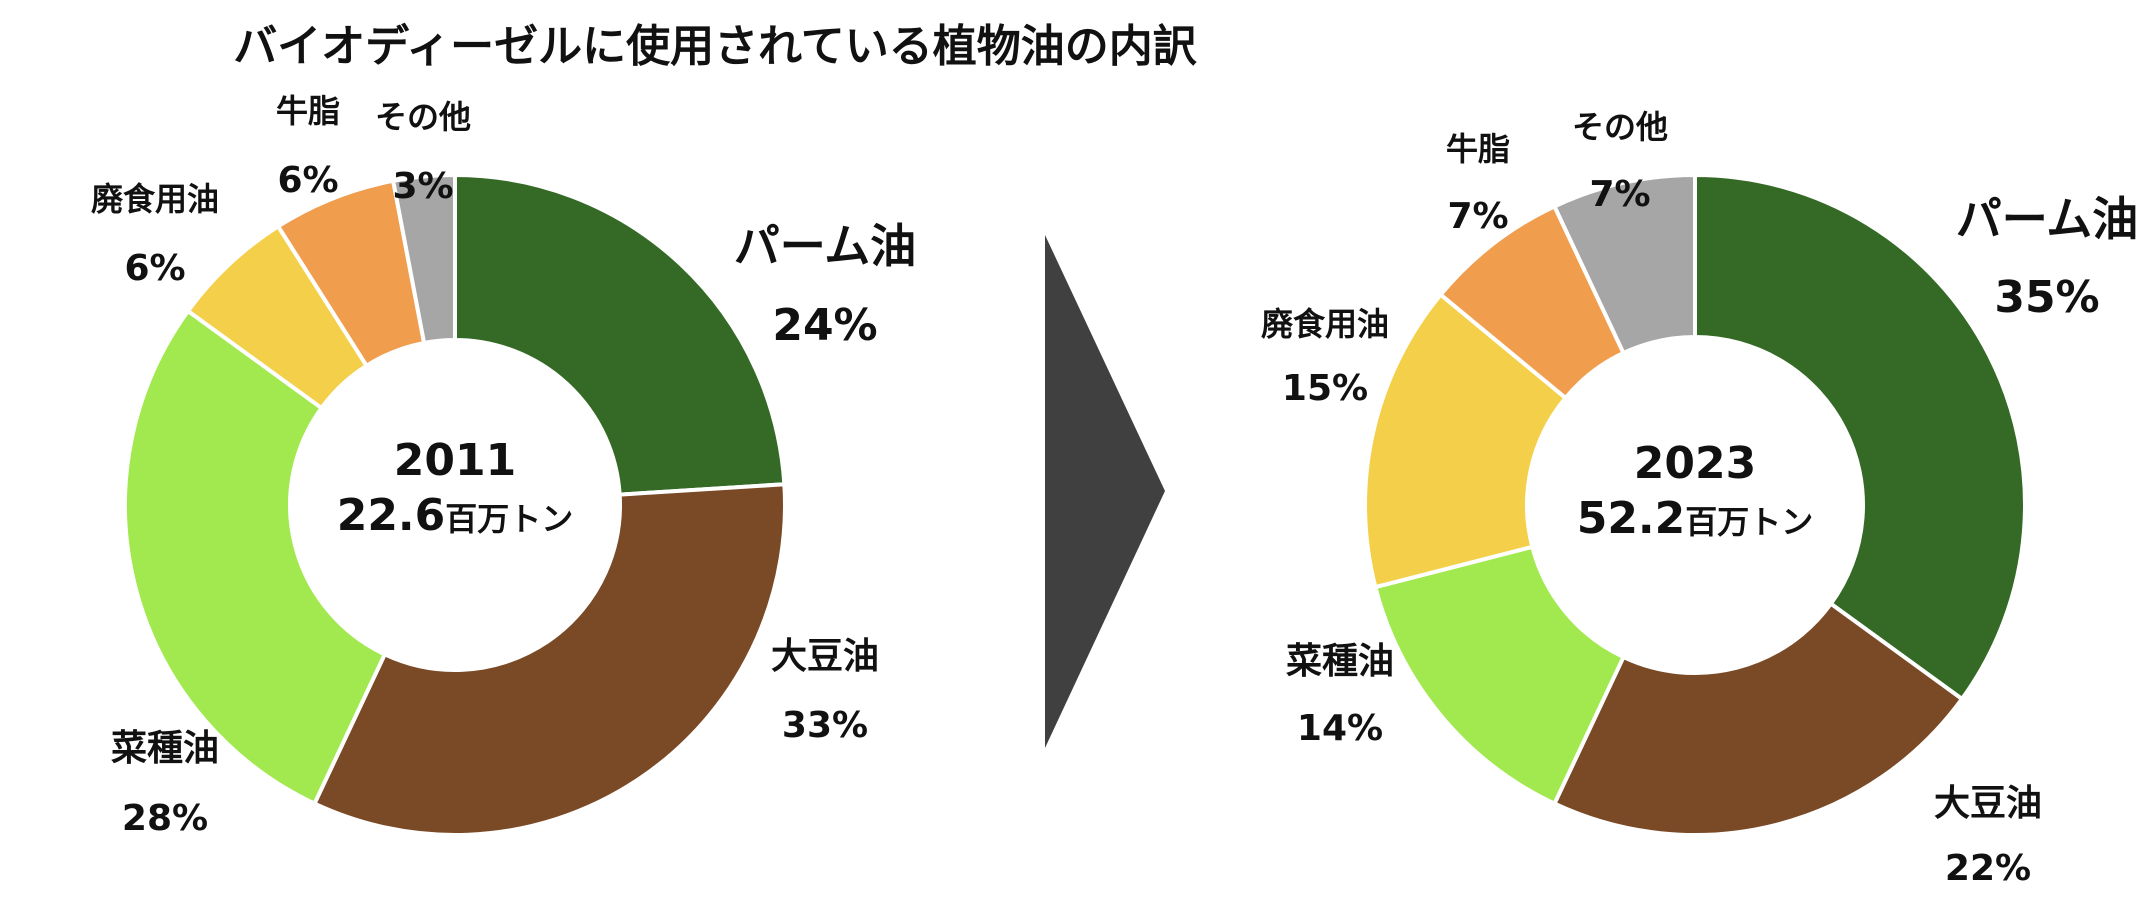 The width and height of the screenshot is (2156, 914). I want to click on slice-label-2023-rapeseed-oil: 菜種油, so click(1340, 661).